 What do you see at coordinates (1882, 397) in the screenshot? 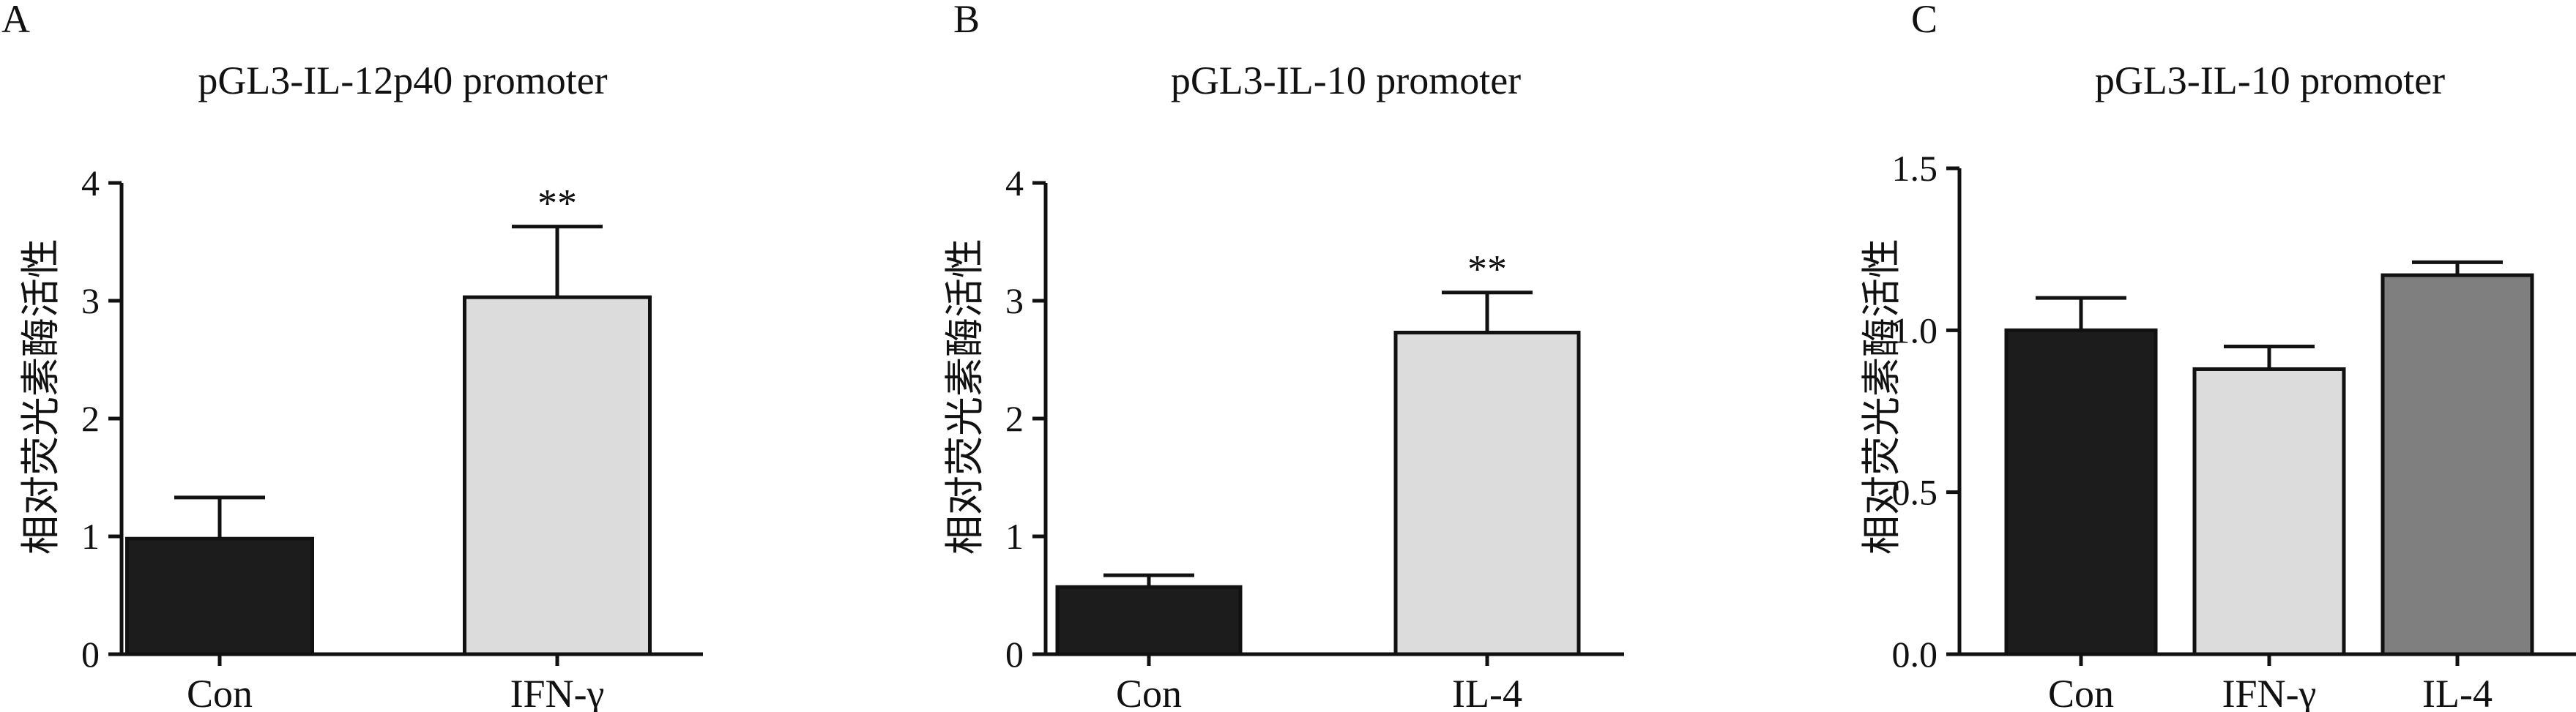
I see `panel-c-y-axis-label: 相对荧光素酶活性` at bounding box center [1882, 397].